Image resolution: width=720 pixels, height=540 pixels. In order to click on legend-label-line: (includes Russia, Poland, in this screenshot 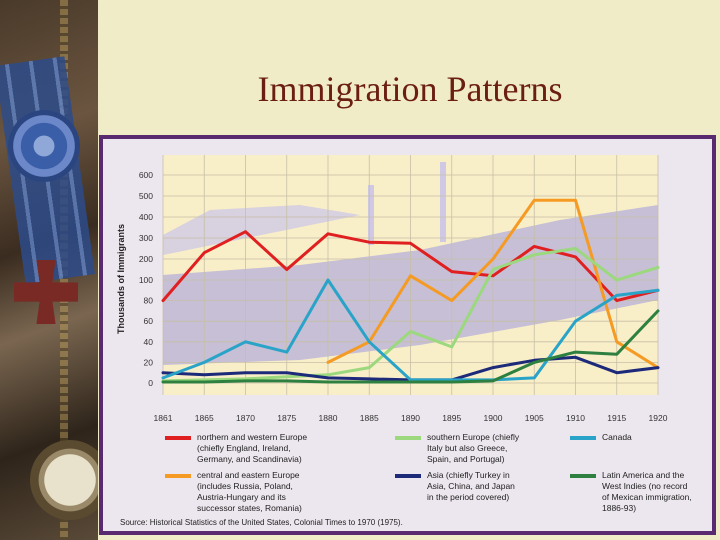, I will do `click(245, 486)`.